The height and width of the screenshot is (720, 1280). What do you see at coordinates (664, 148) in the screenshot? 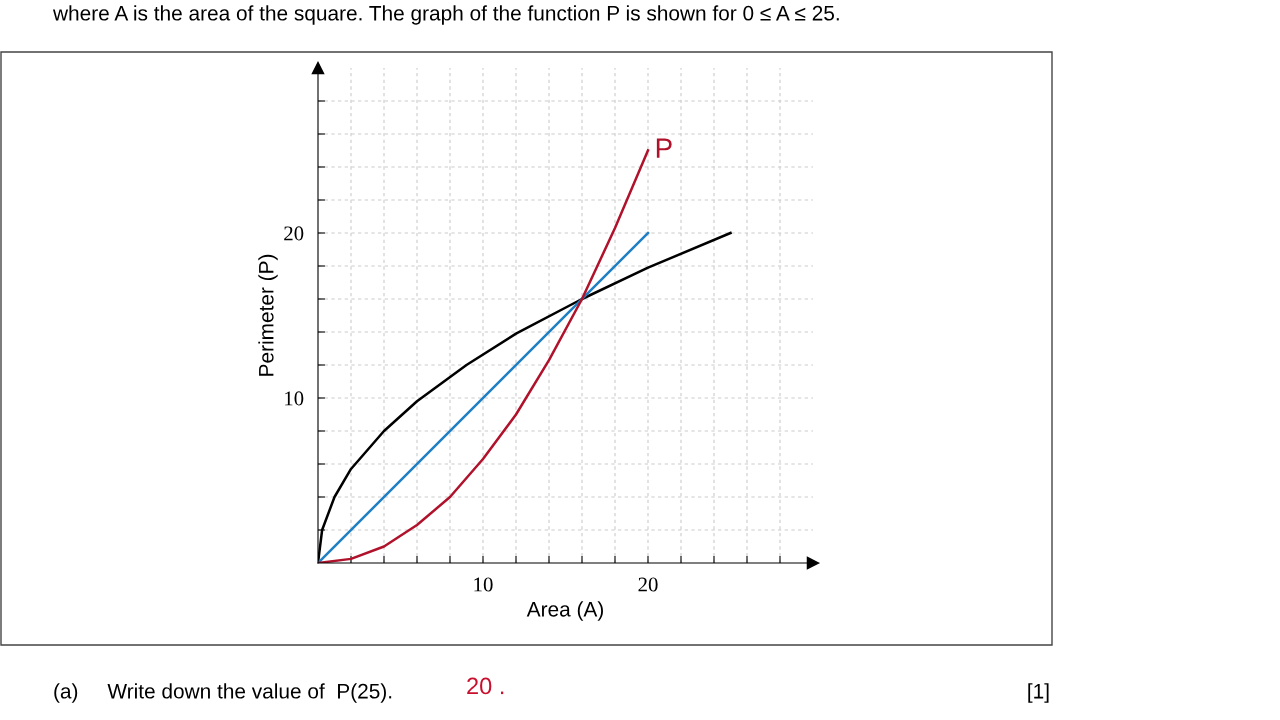
I see `series-label: P` at bounding box center [664, 148].